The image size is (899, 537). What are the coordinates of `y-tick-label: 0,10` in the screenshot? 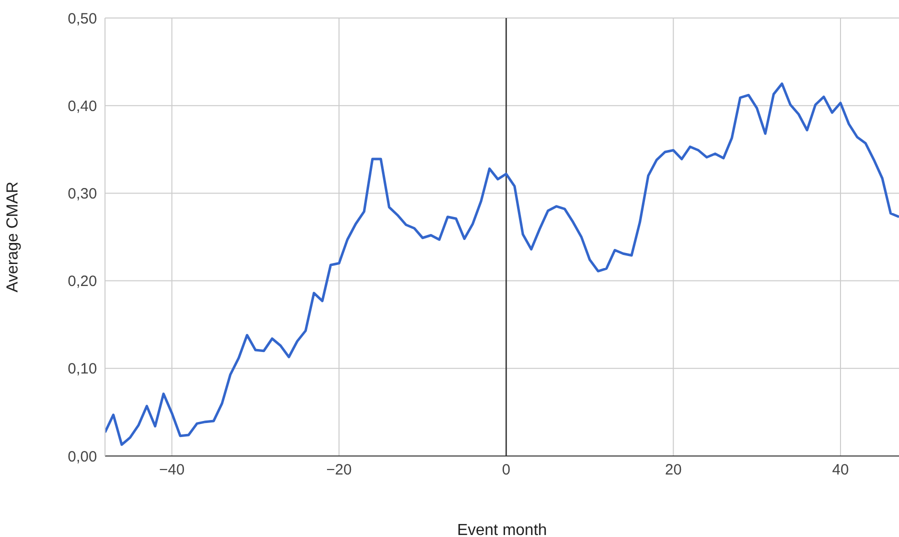 It's located at (82, 369).